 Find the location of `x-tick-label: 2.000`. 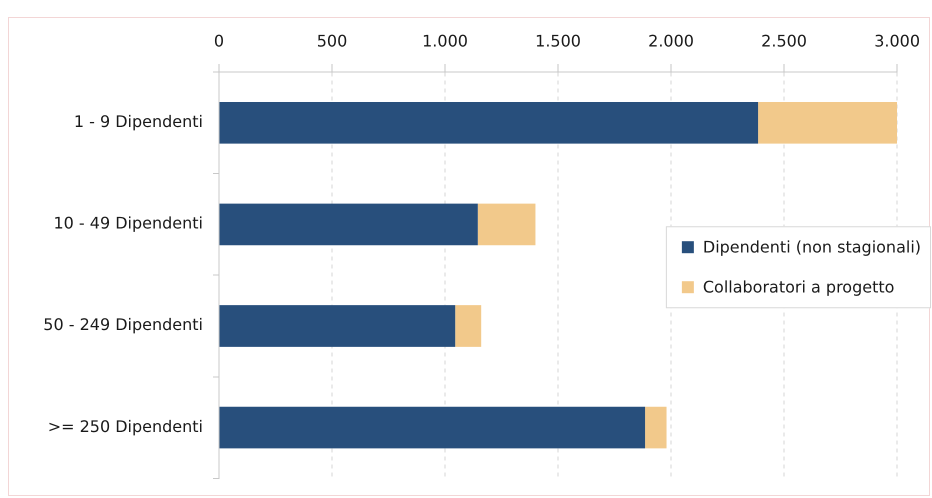

x-tick-label: 2.000 is located at coordinates (671, 41).